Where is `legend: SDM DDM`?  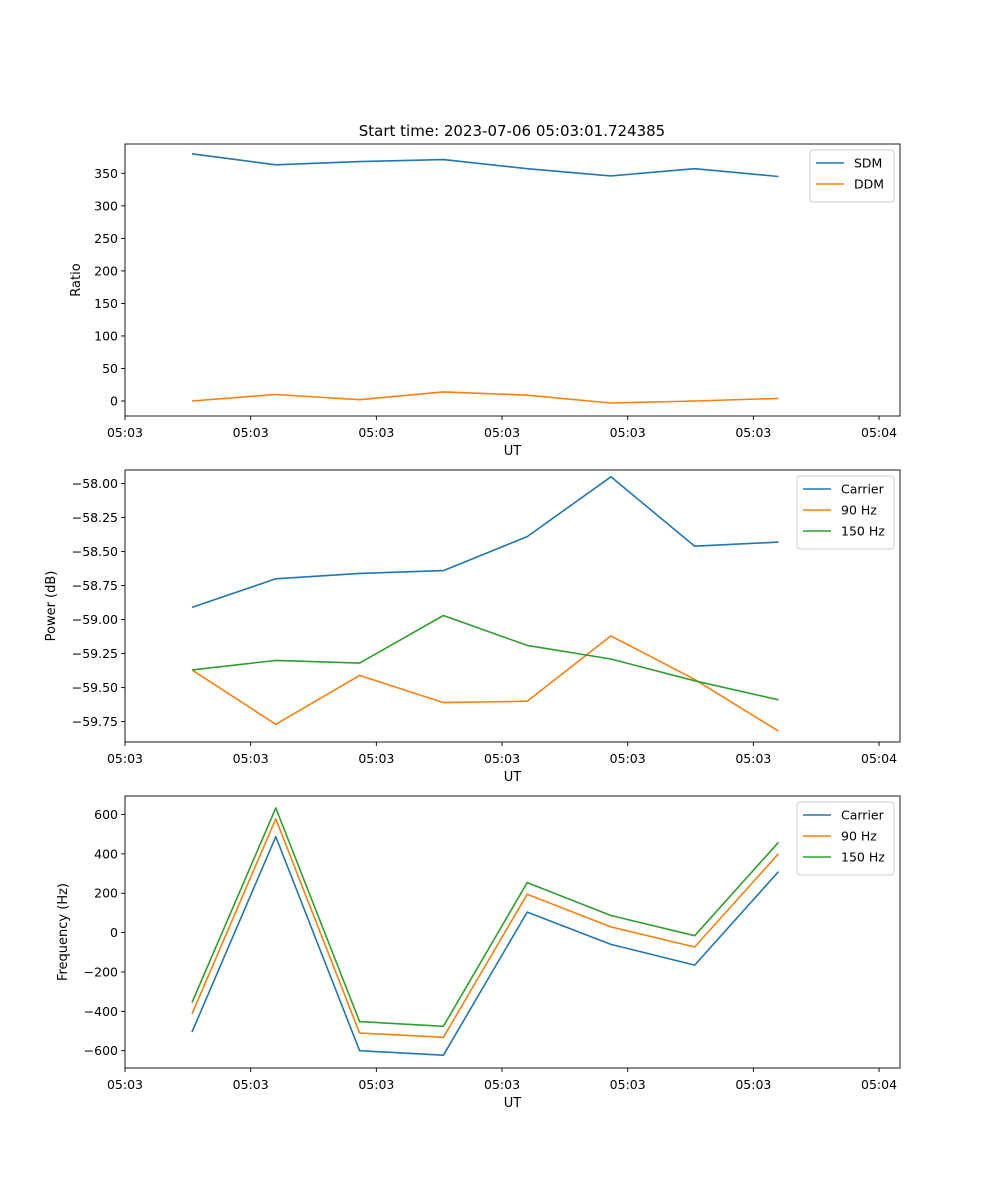 legend: SDM DDM is located at coordinates (852, 176).